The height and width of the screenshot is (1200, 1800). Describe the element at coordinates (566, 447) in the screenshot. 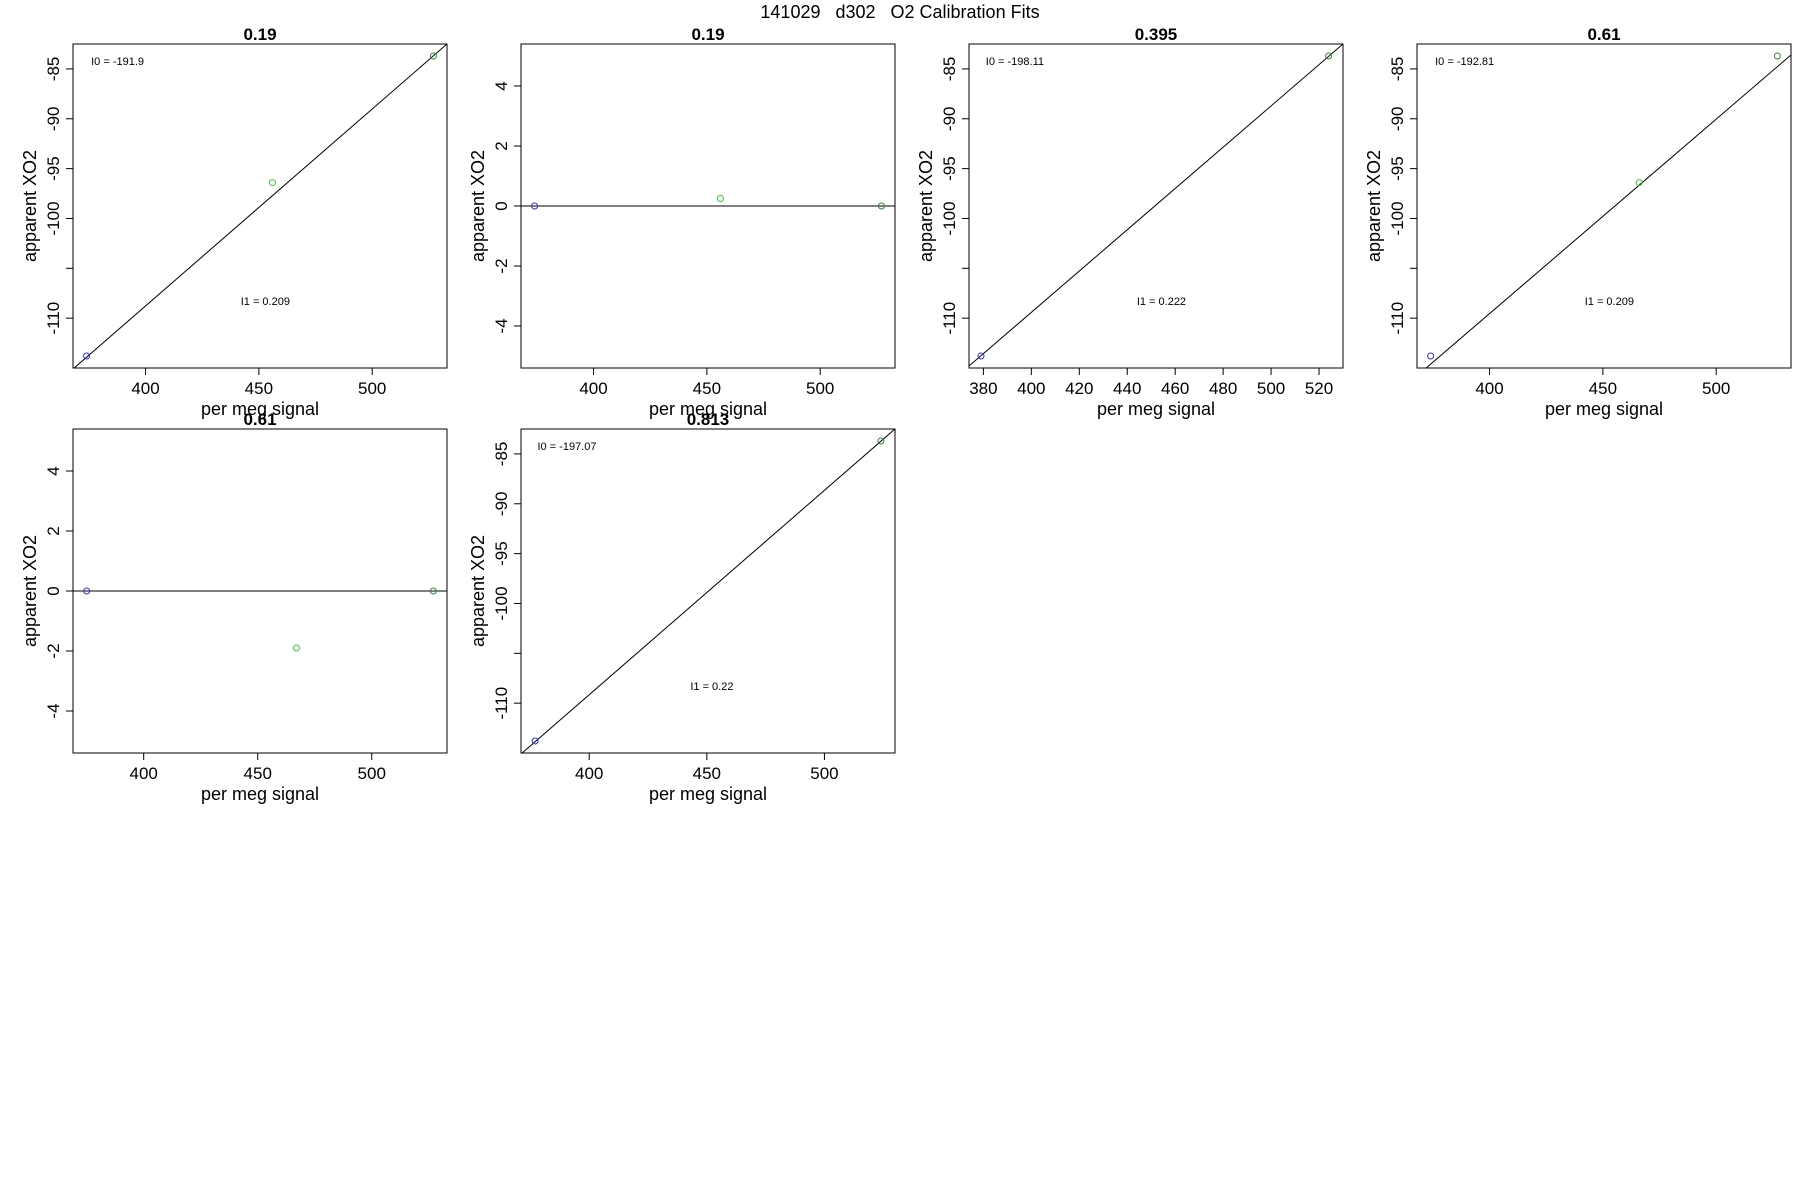

I see `fit-annotation: I0 = -197.07` at that location.